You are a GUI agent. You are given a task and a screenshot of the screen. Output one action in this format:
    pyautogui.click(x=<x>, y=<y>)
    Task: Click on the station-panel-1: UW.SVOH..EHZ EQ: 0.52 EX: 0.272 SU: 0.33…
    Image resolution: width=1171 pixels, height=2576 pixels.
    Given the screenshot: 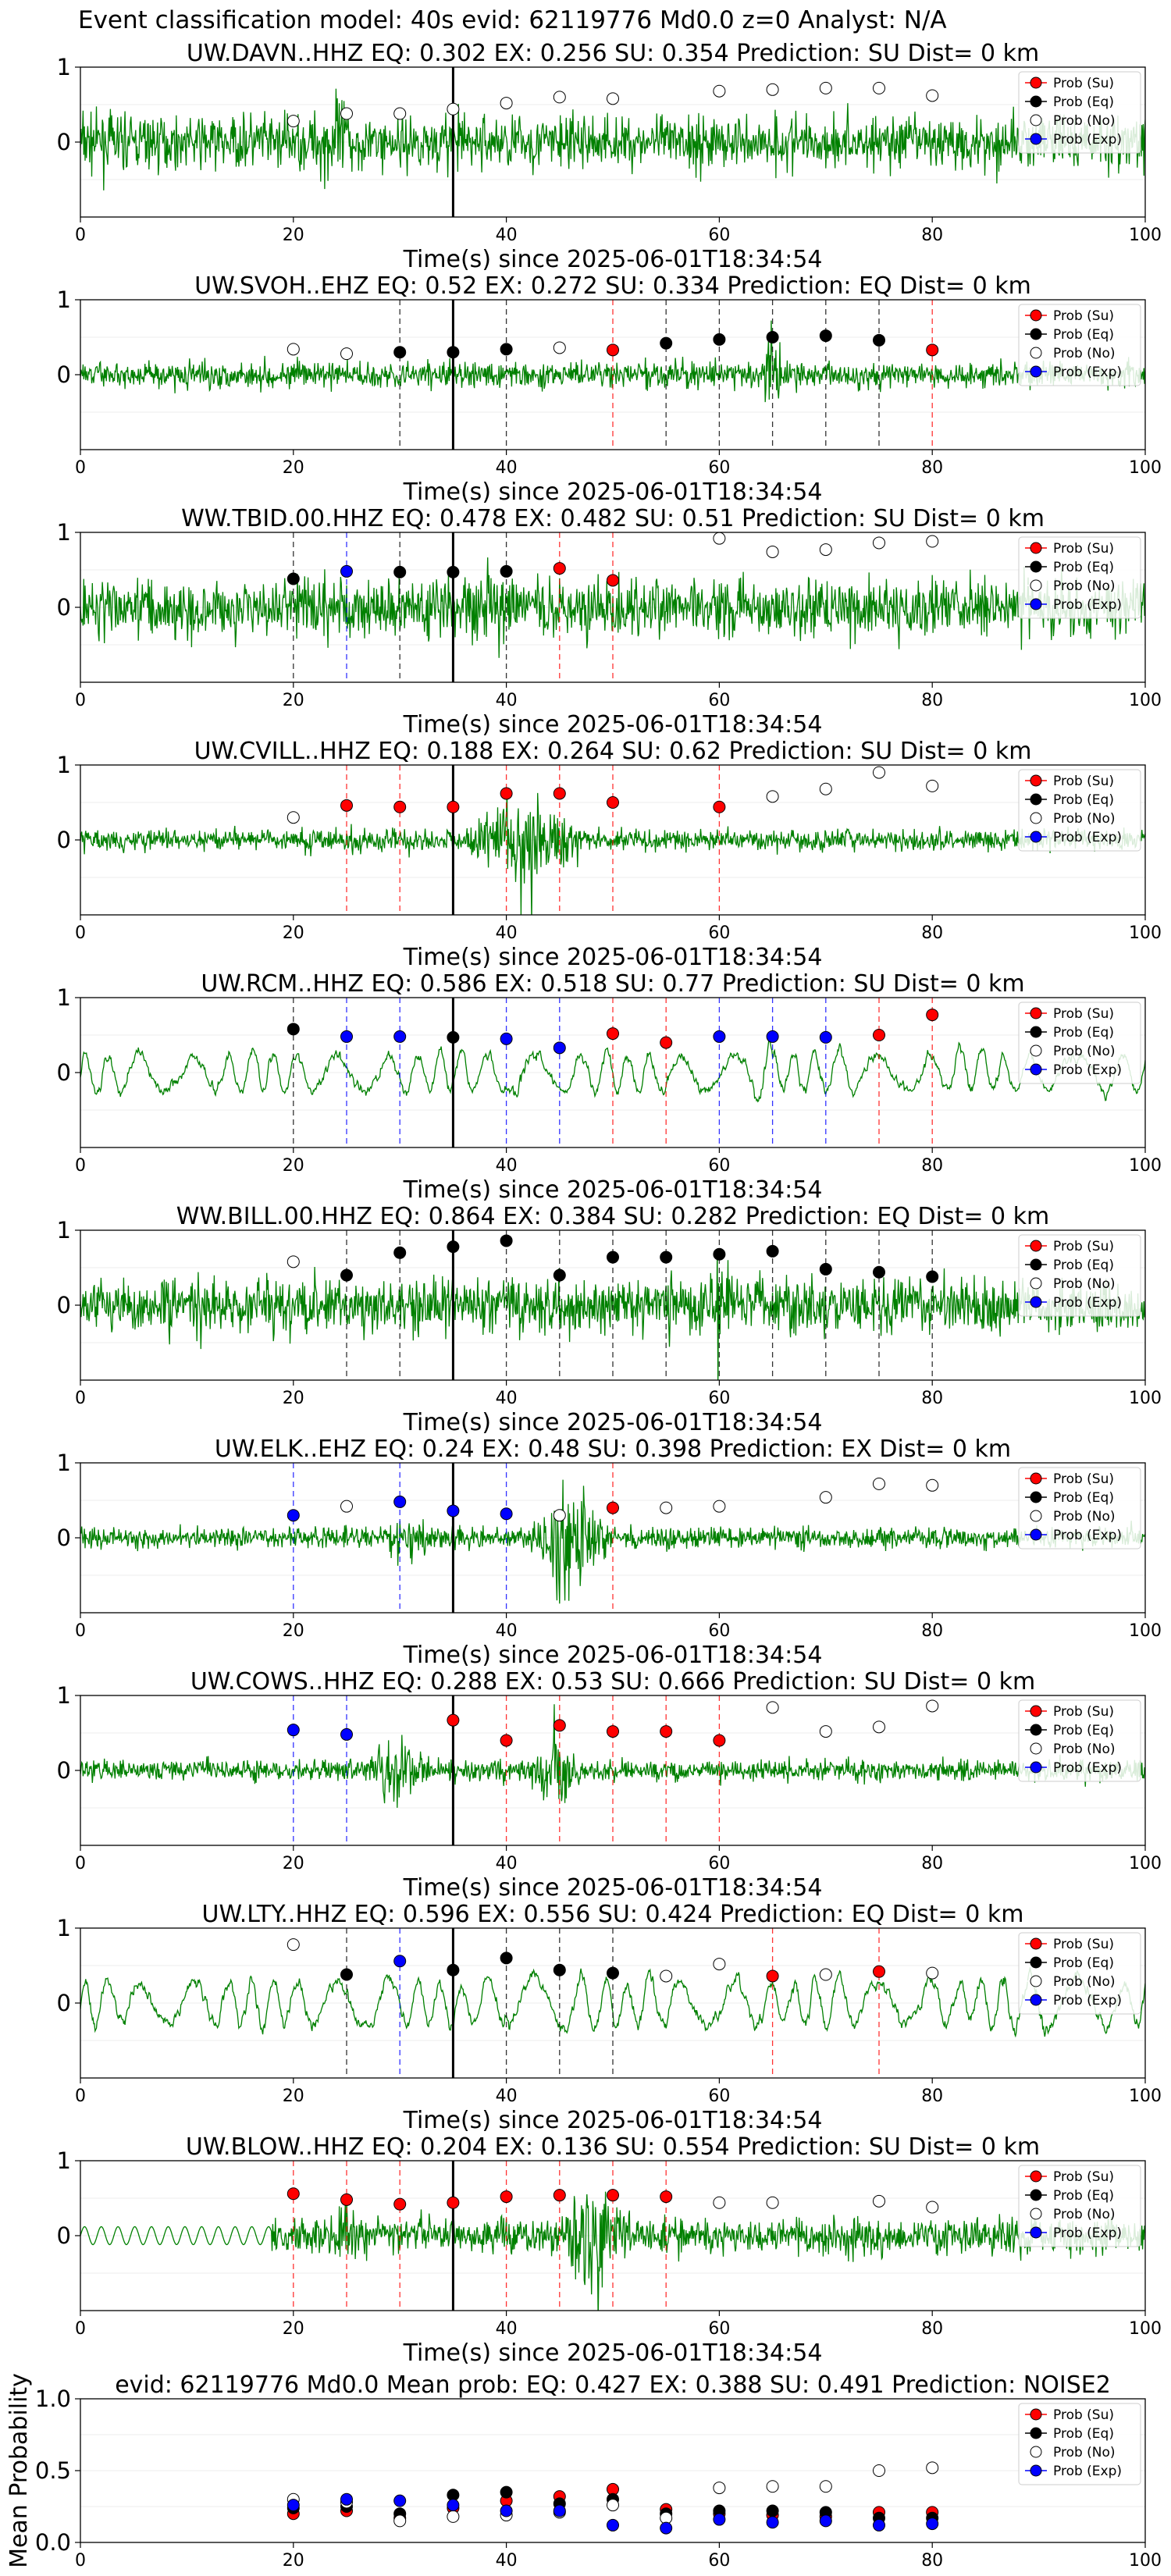 What is the action you would take?
    pyautogui.click(x=609, y=389)
    